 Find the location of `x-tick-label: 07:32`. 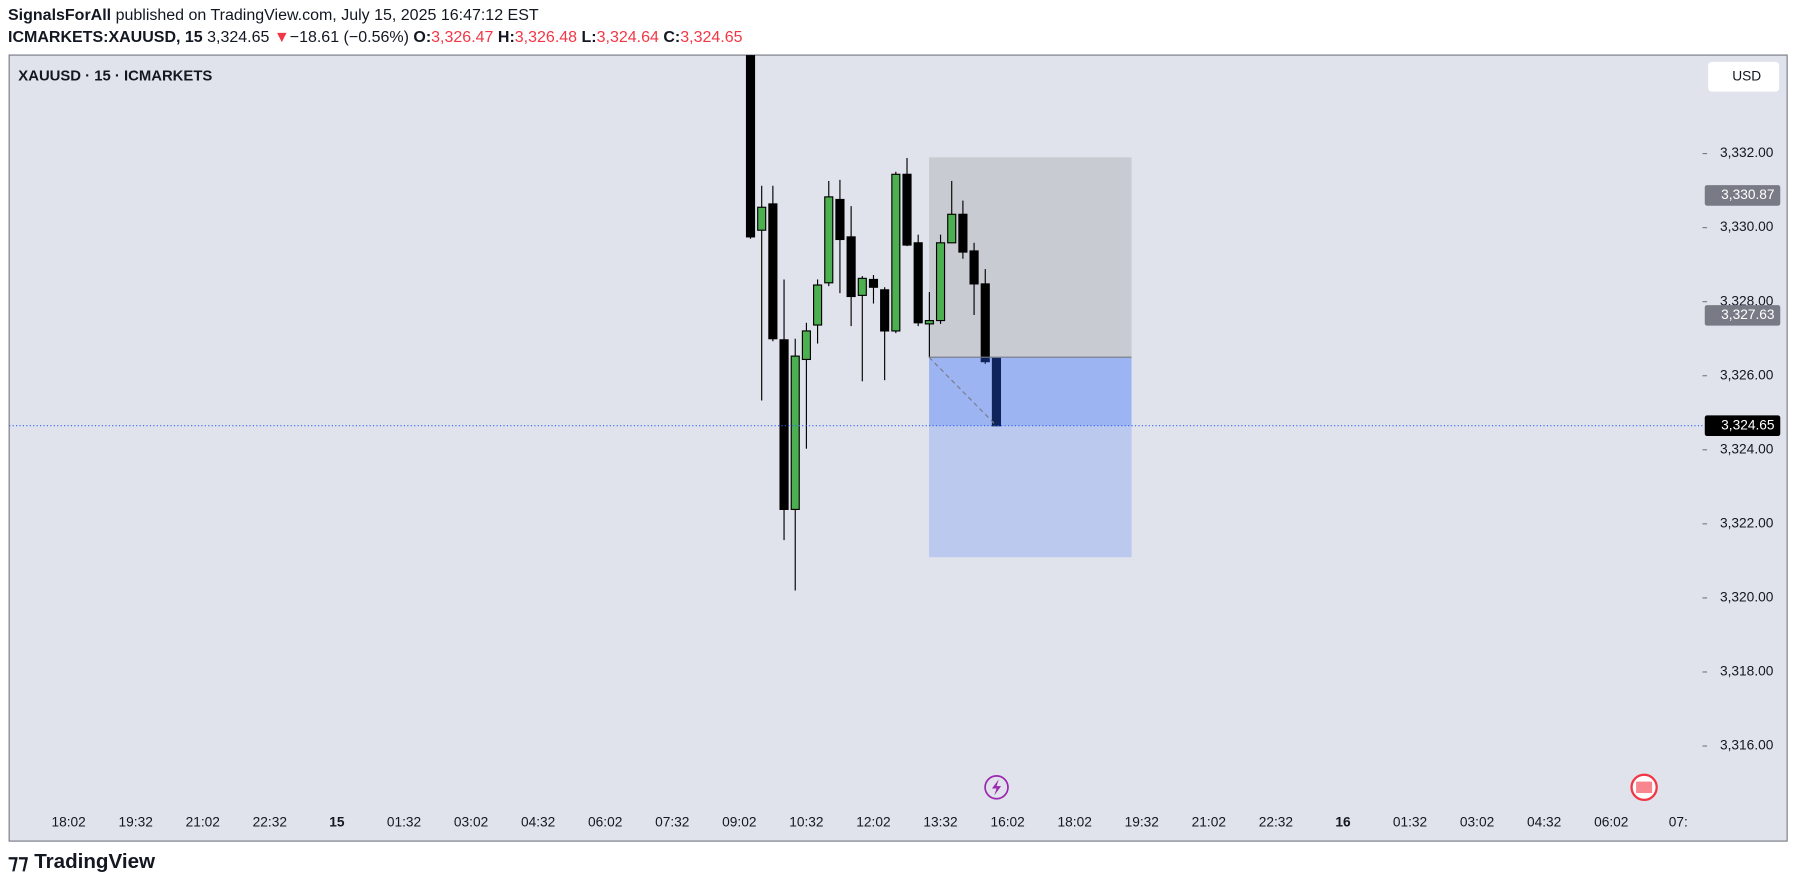

x-tick-label: 07:32 is located at coordinates (672, 821).